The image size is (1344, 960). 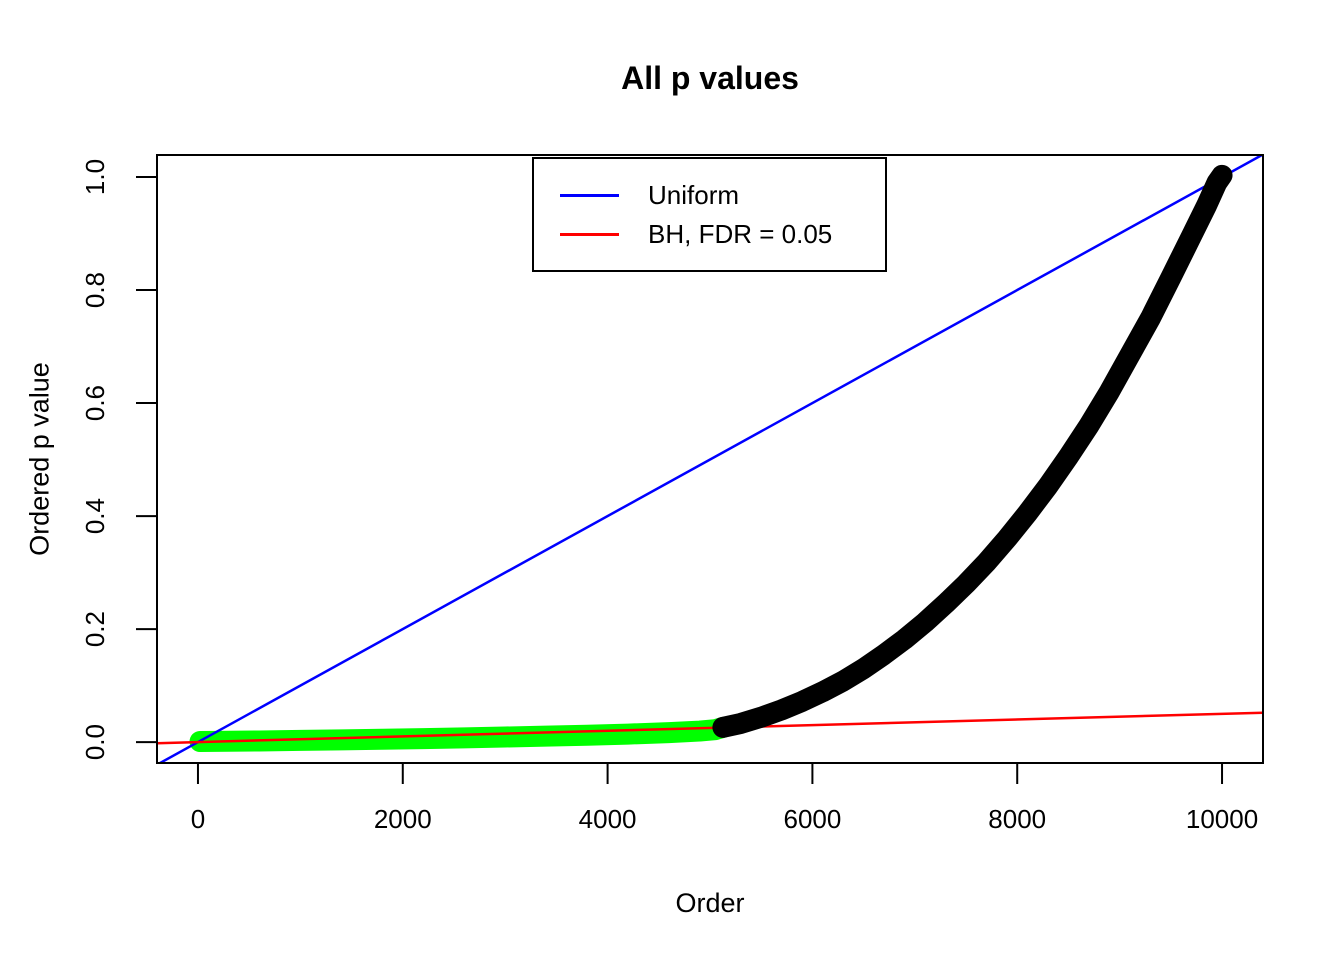 I want to click on legend-entry-bh: BH, FDR = 0.05, so click(x=709, y=234).